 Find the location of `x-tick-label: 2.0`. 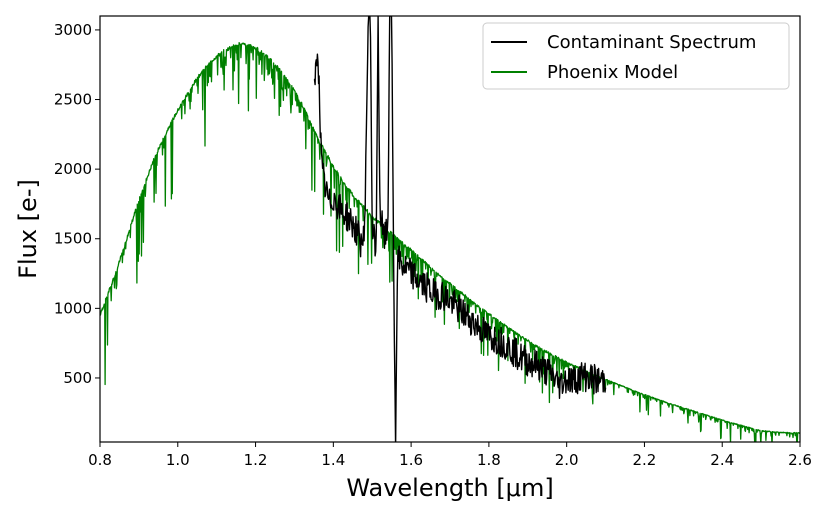

x-tick-label: 2.0 is located at coordinates (567, 460).